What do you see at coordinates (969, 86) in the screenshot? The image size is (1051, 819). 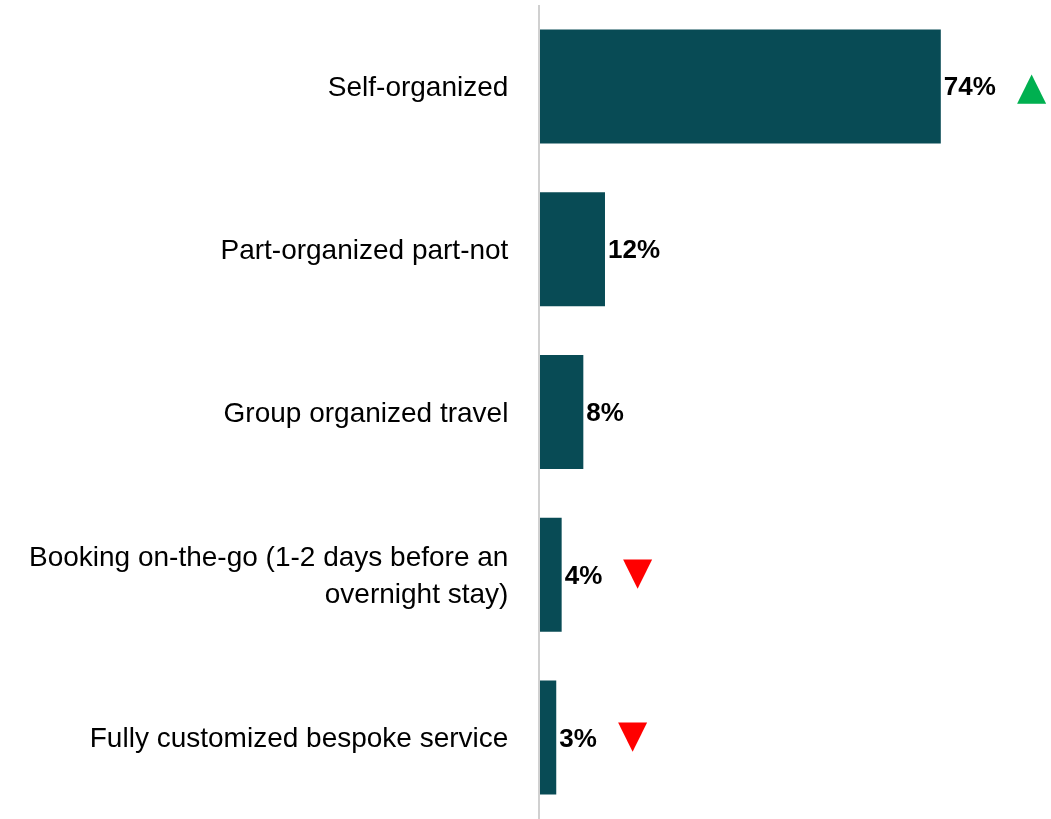 I see `data-label: 74%` at bounding box center [969, 86].